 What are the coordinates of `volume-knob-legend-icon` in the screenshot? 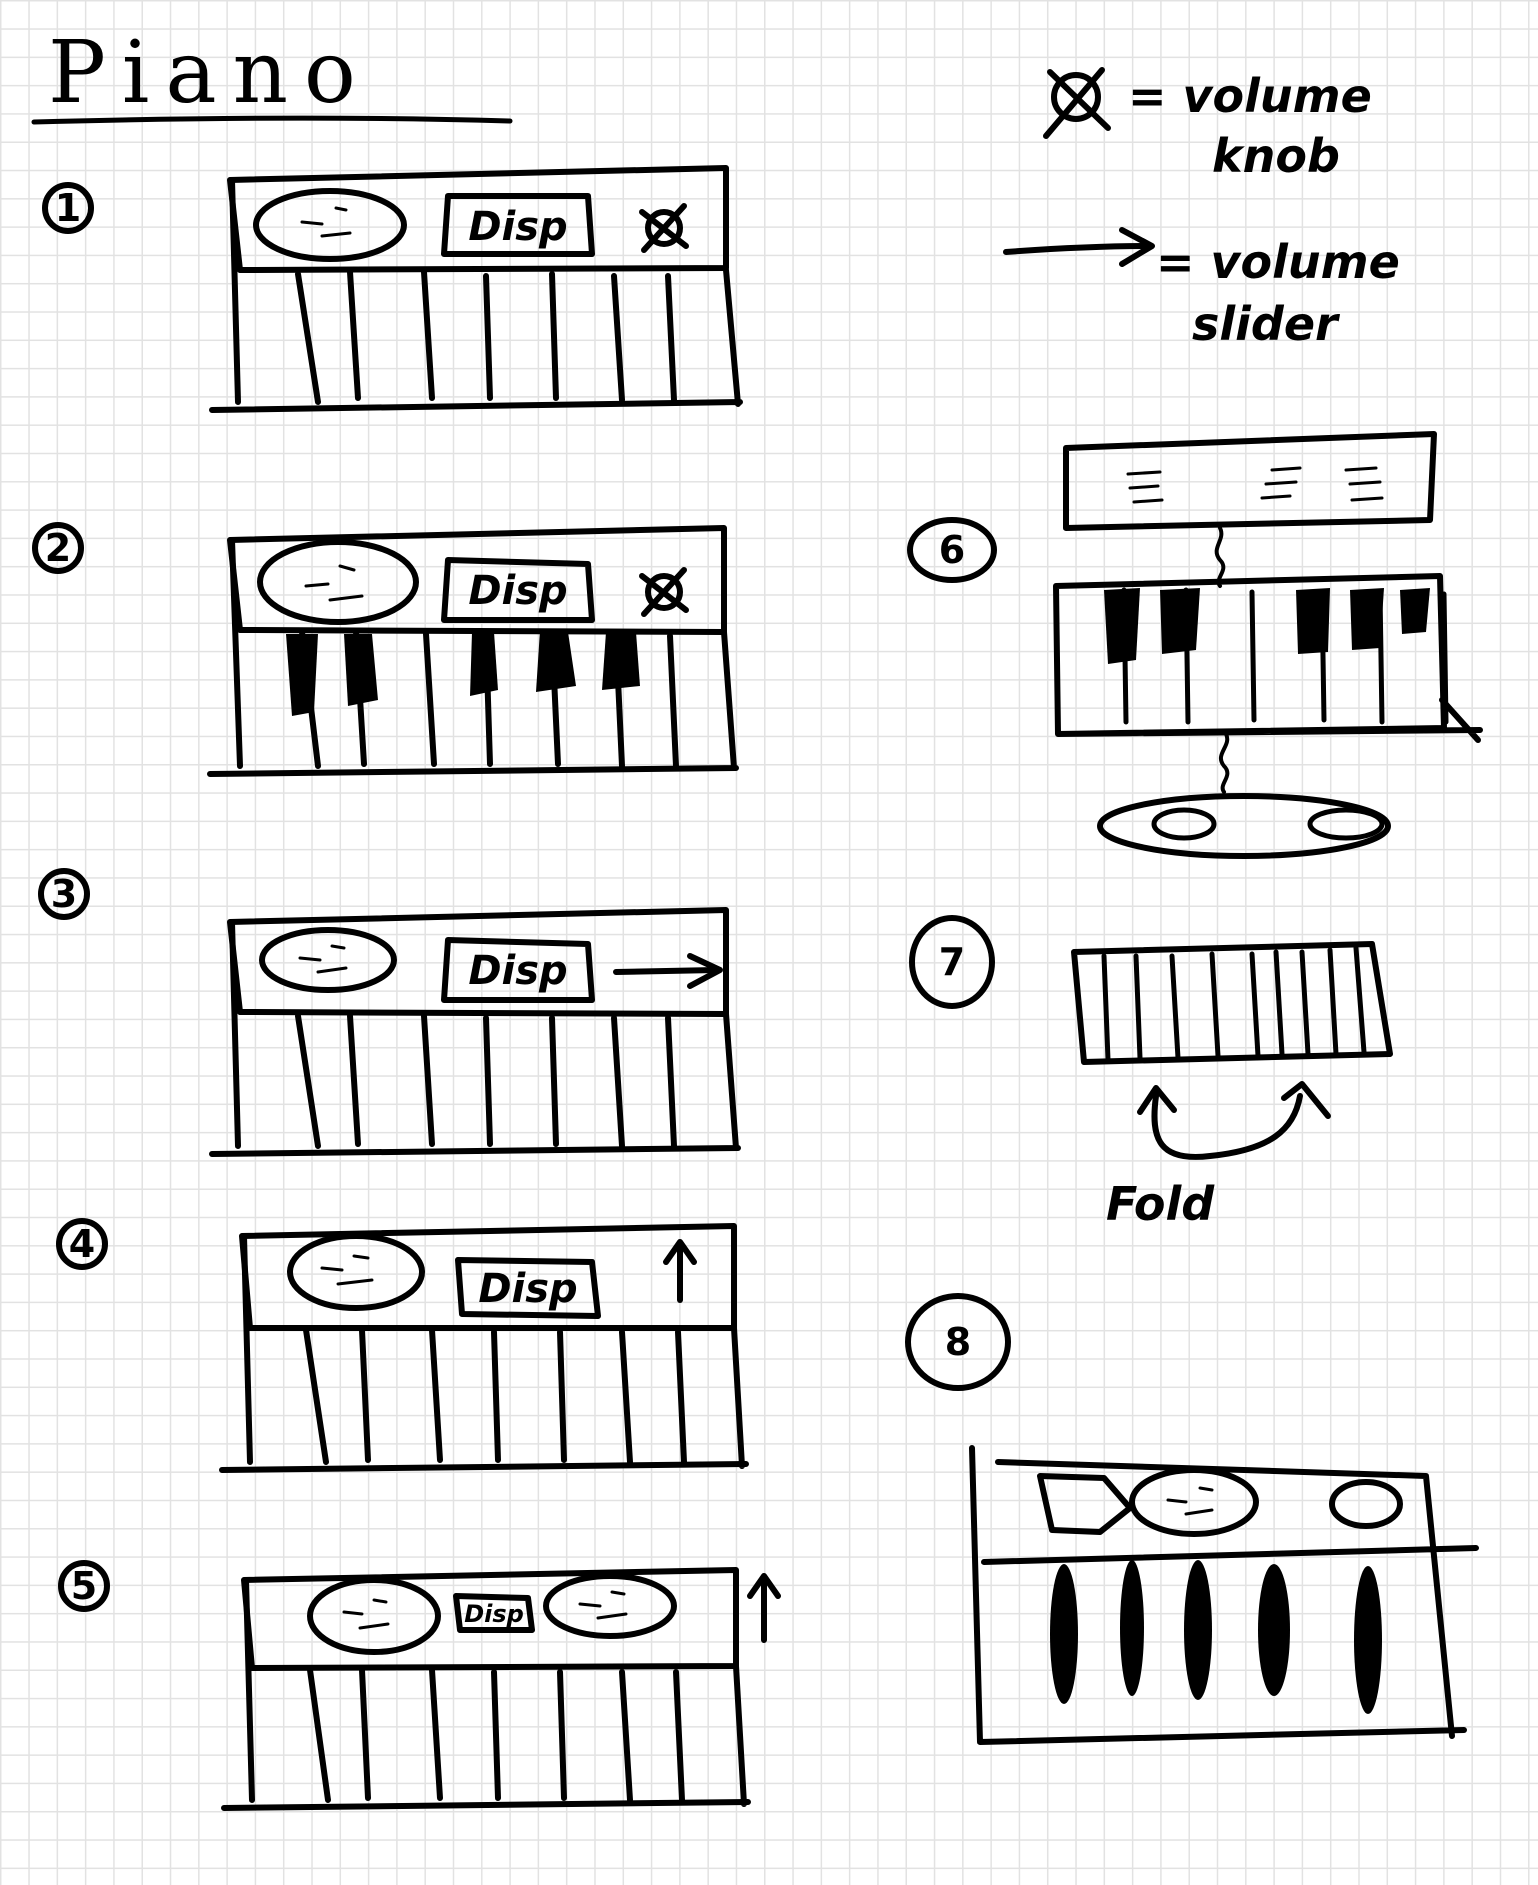 It's located at (1077, 103).